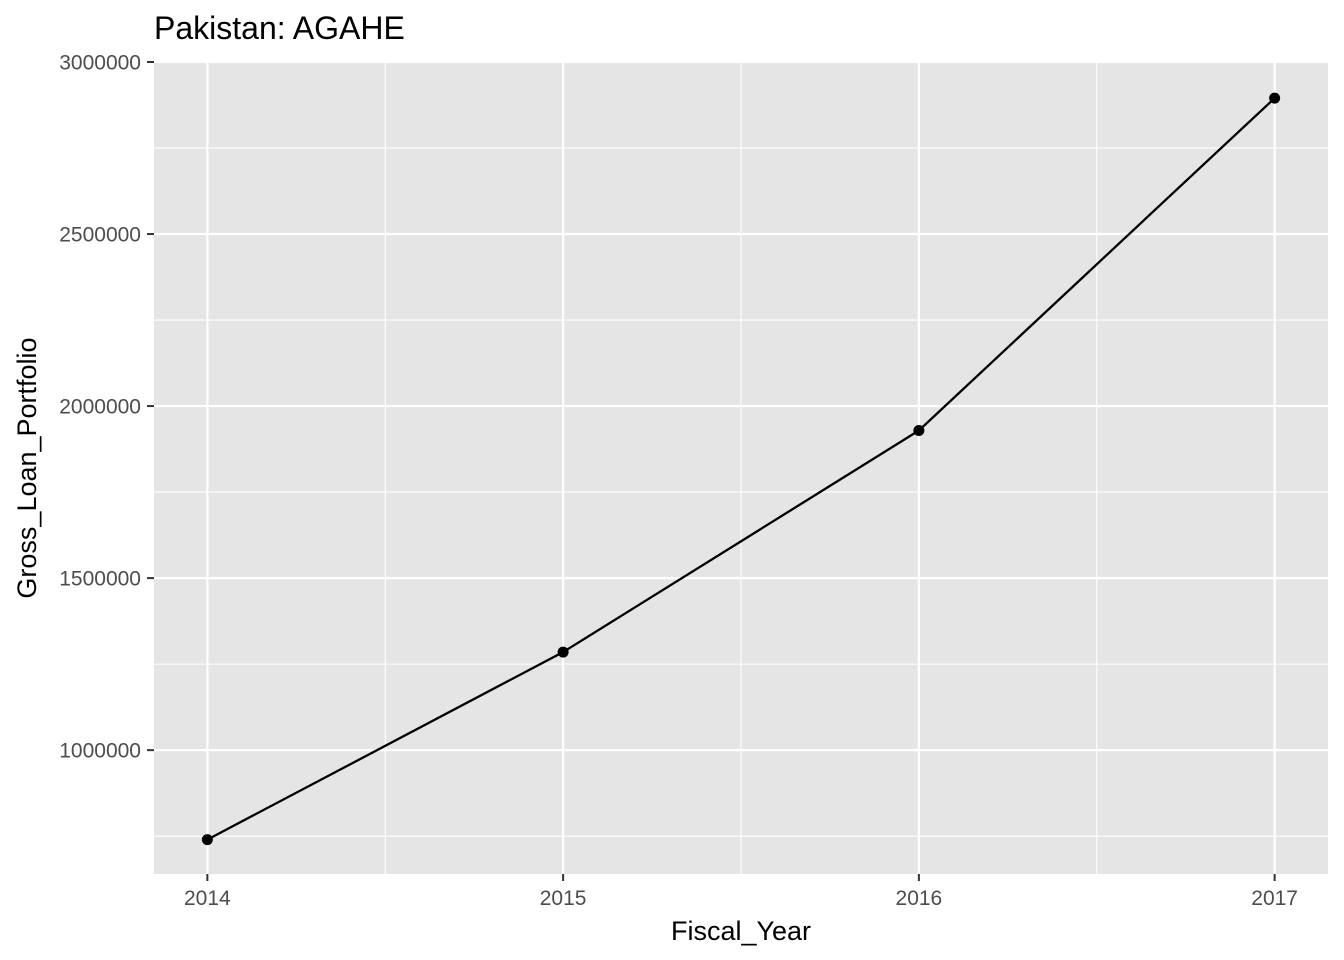 The height and width of the screenshot is (960, 1344). Describe the element at coordinates (100, 407) in the screenshot. I see `y-tick-label: 2000000` at that location.